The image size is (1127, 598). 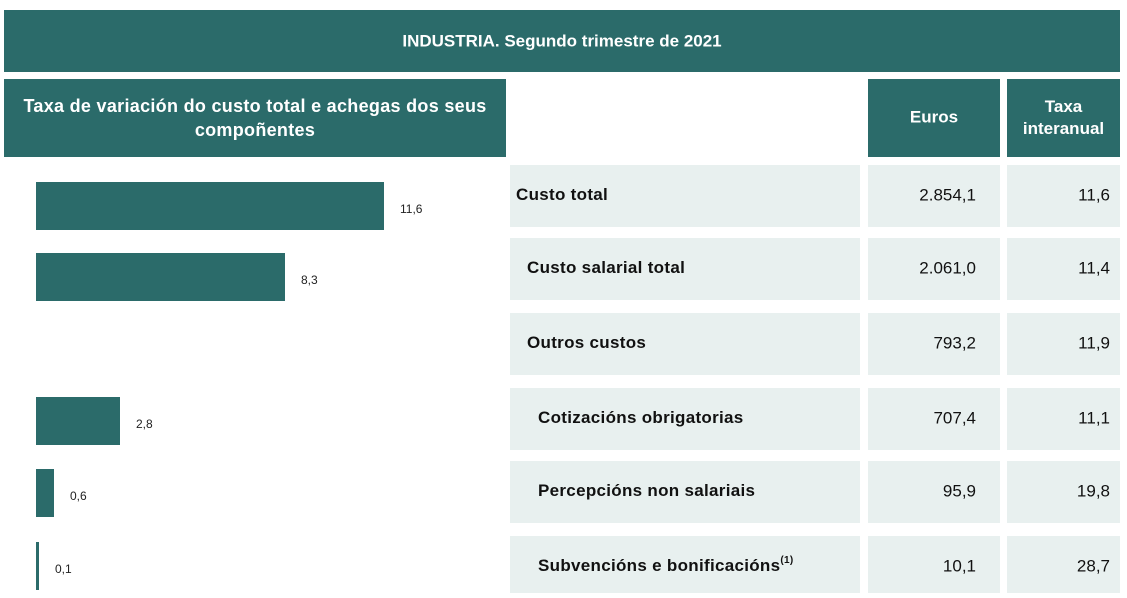 I want to click on euros-value: 2.061,0, so click(x=947, y=267).